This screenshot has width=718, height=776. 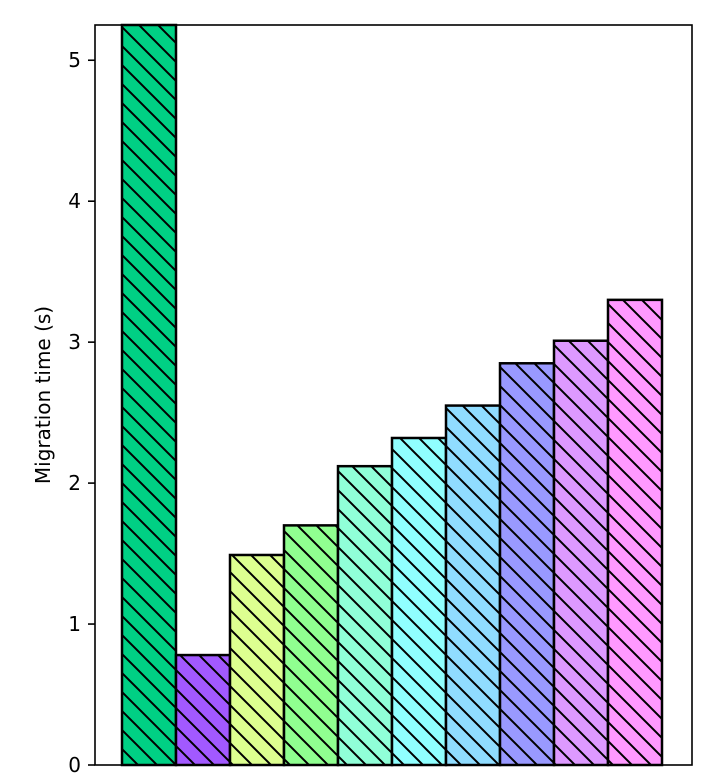 I want to click on y-tick-label-3: 3, so click(x=74, y=342).